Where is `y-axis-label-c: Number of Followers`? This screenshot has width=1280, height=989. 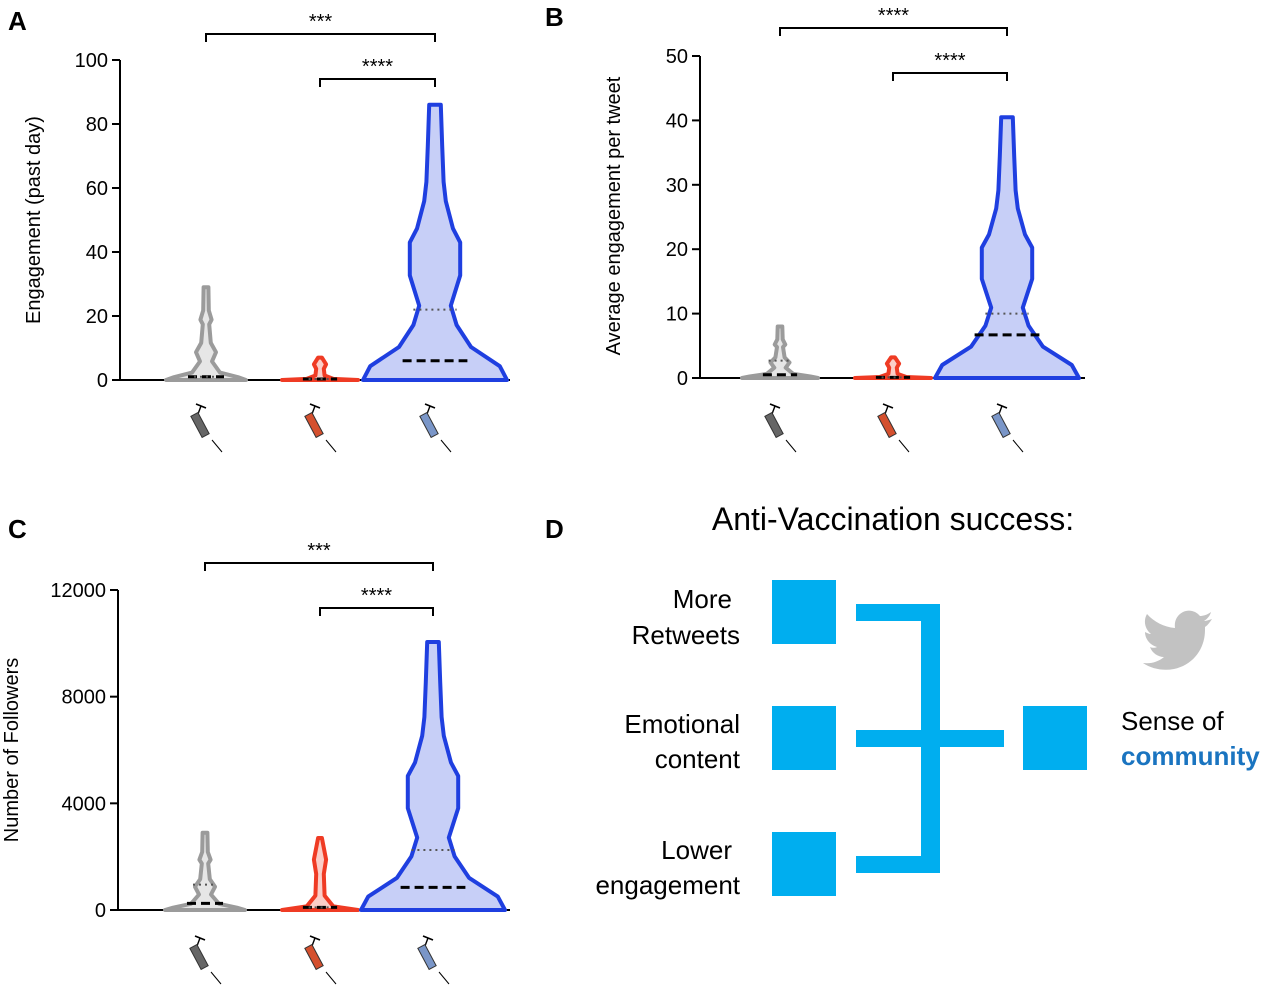 y-axis-label-c: Number of Followers is located at coordinates (12, 750).